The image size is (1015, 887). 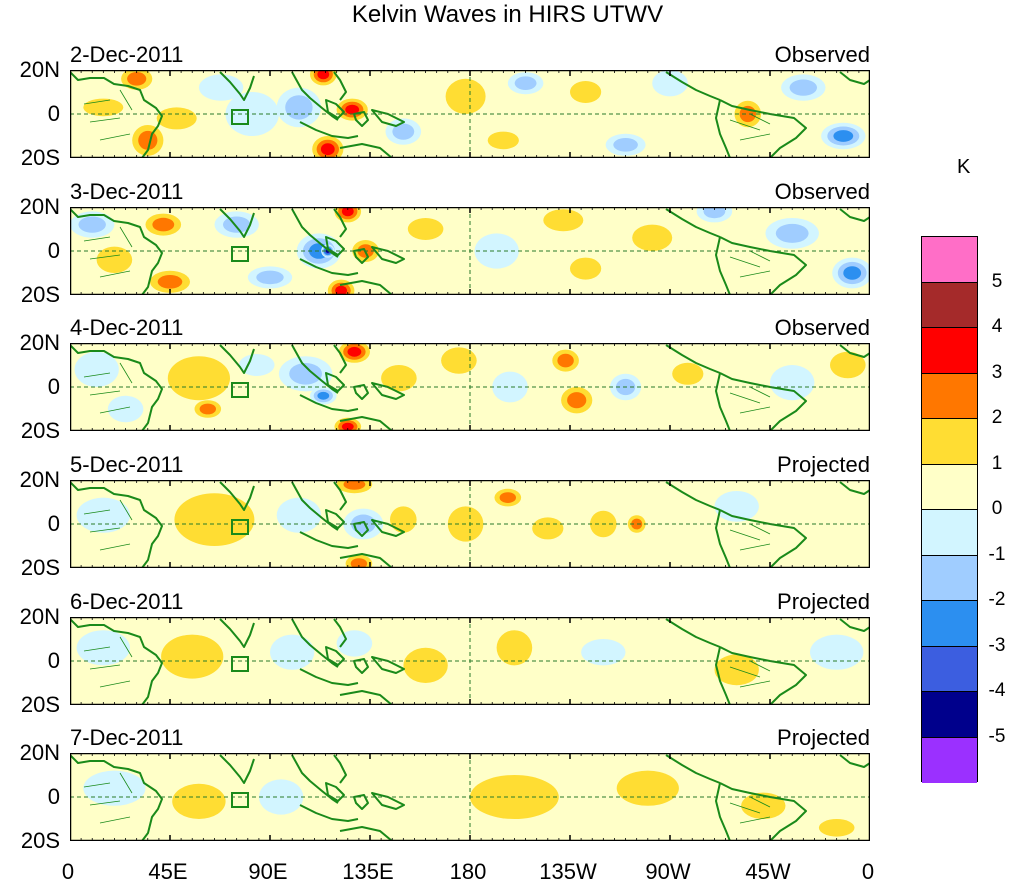 What do you see at coordinates (997, 326) in the screenshot?
I see `colorbar-level-label: 4` at bounding box center [997, 326].